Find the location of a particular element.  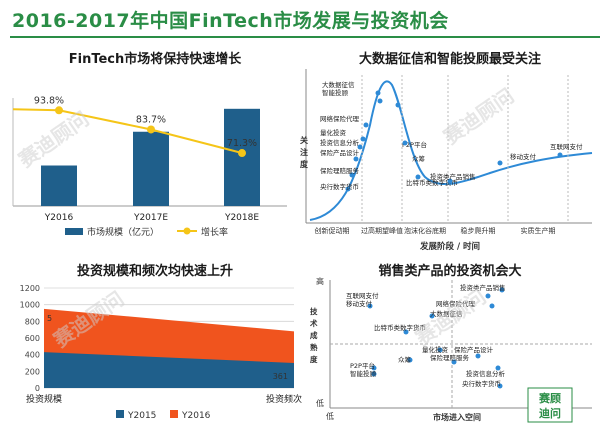

matrix-point-label: 保险产品设计 is located at coordinates (474, 349).